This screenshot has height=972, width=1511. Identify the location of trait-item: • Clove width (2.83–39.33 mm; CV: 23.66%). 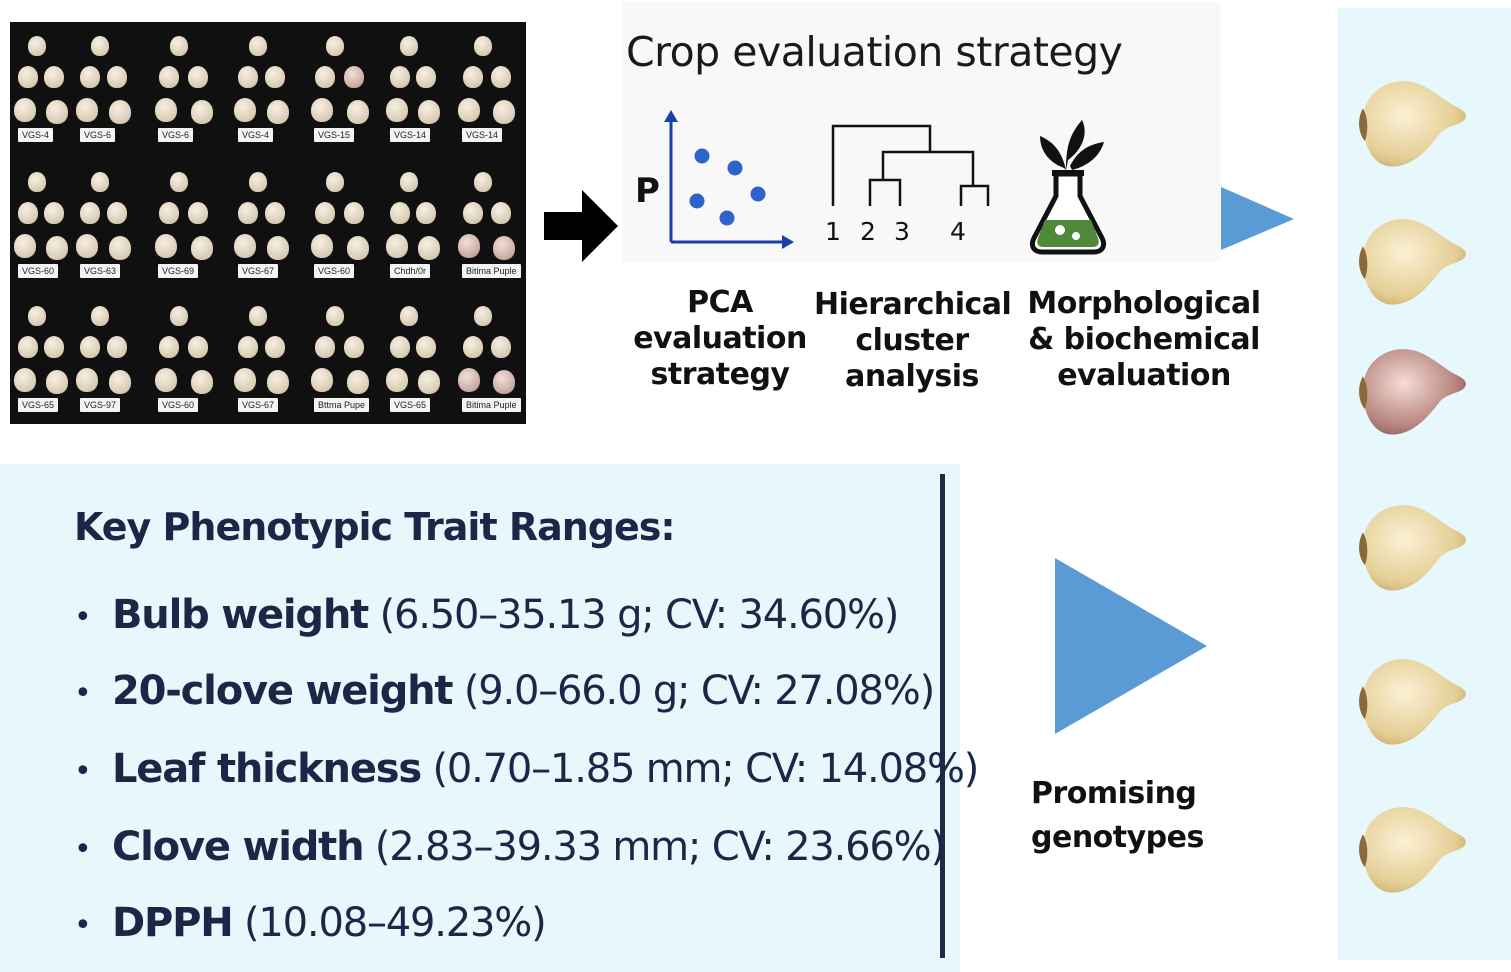
(510, 847).